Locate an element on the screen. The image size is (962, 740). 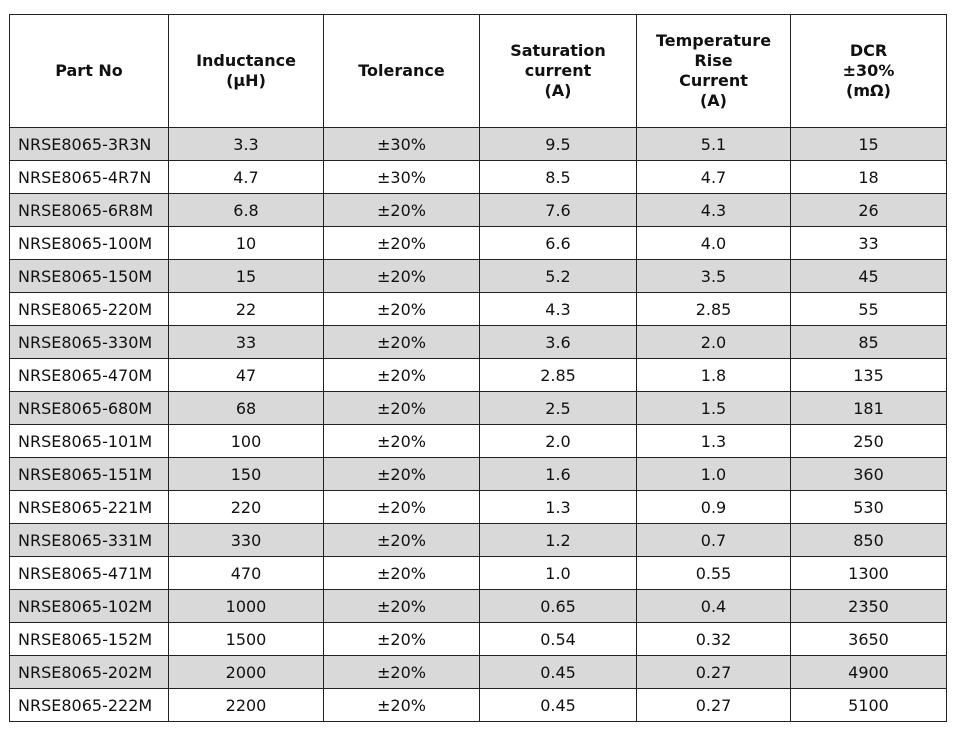
header-line: Saturation is located at coordinates (558, 50).